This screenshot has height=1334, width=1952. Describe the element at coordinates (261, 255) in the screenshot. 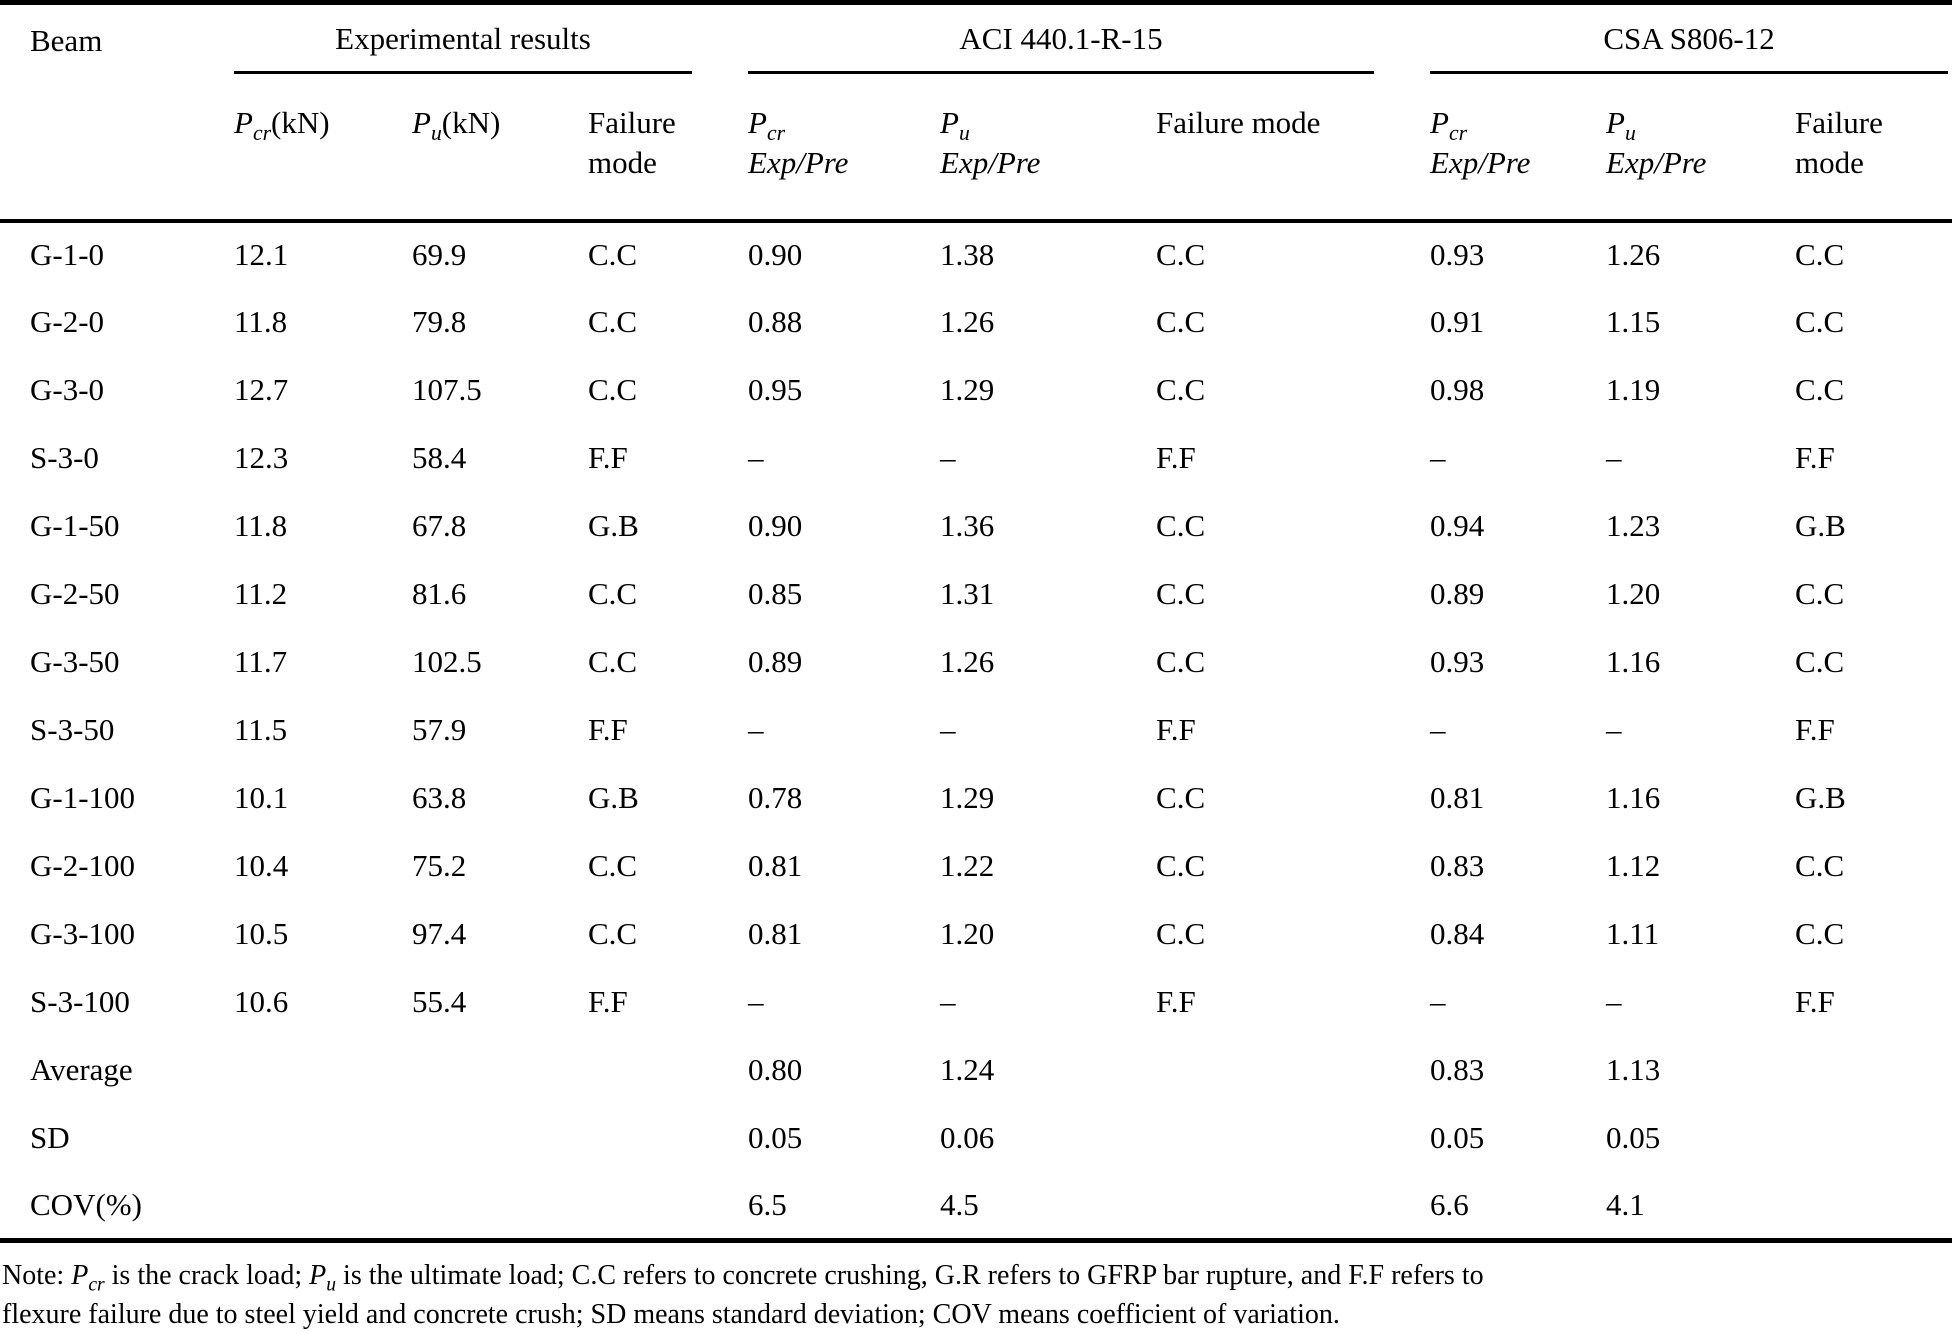

I see `value-cell: 12.1` at that location.